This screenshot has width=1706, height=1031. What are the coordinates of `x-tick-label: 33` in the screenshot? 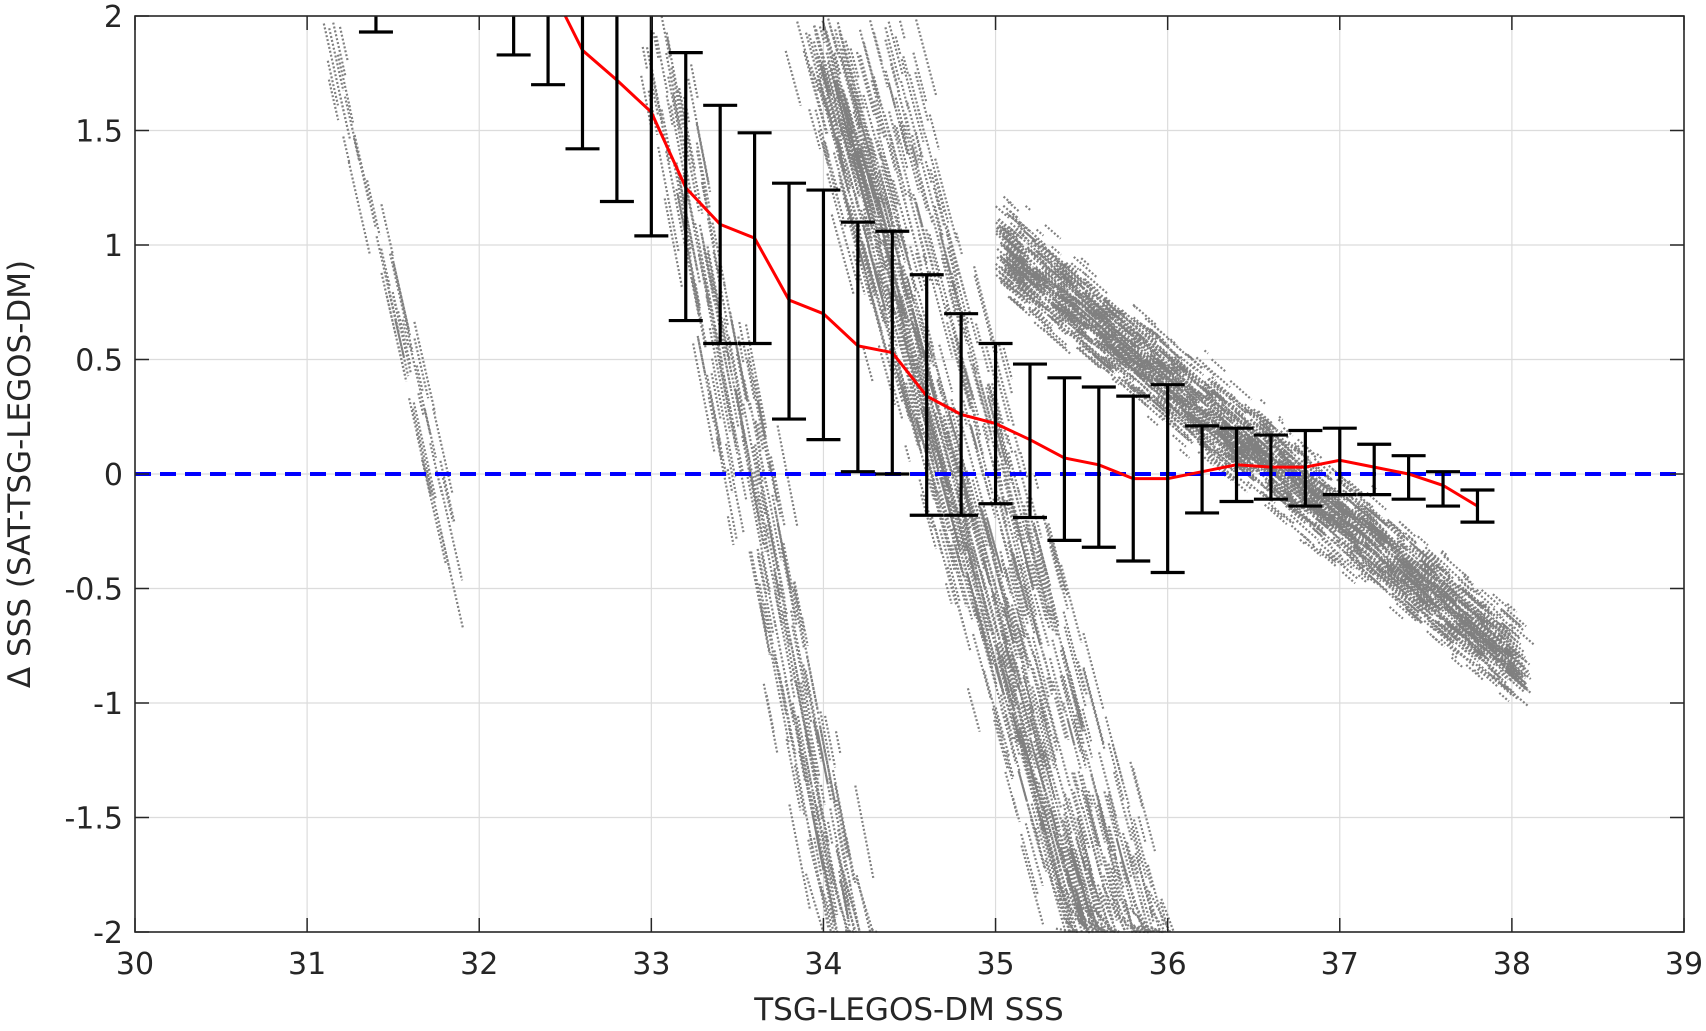 It's located at (651, 964).